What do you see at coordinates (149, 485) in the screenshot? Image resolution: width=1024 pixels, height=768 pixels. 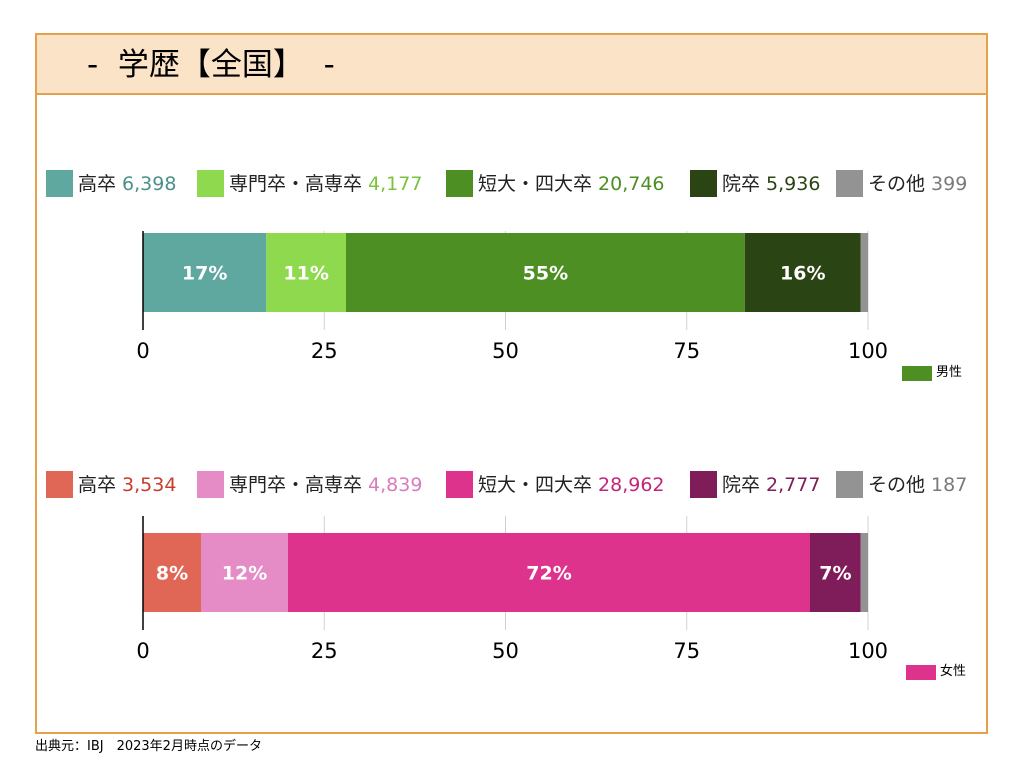 I see `legend-series-count: 3,534` at bounding box center [149, 485].